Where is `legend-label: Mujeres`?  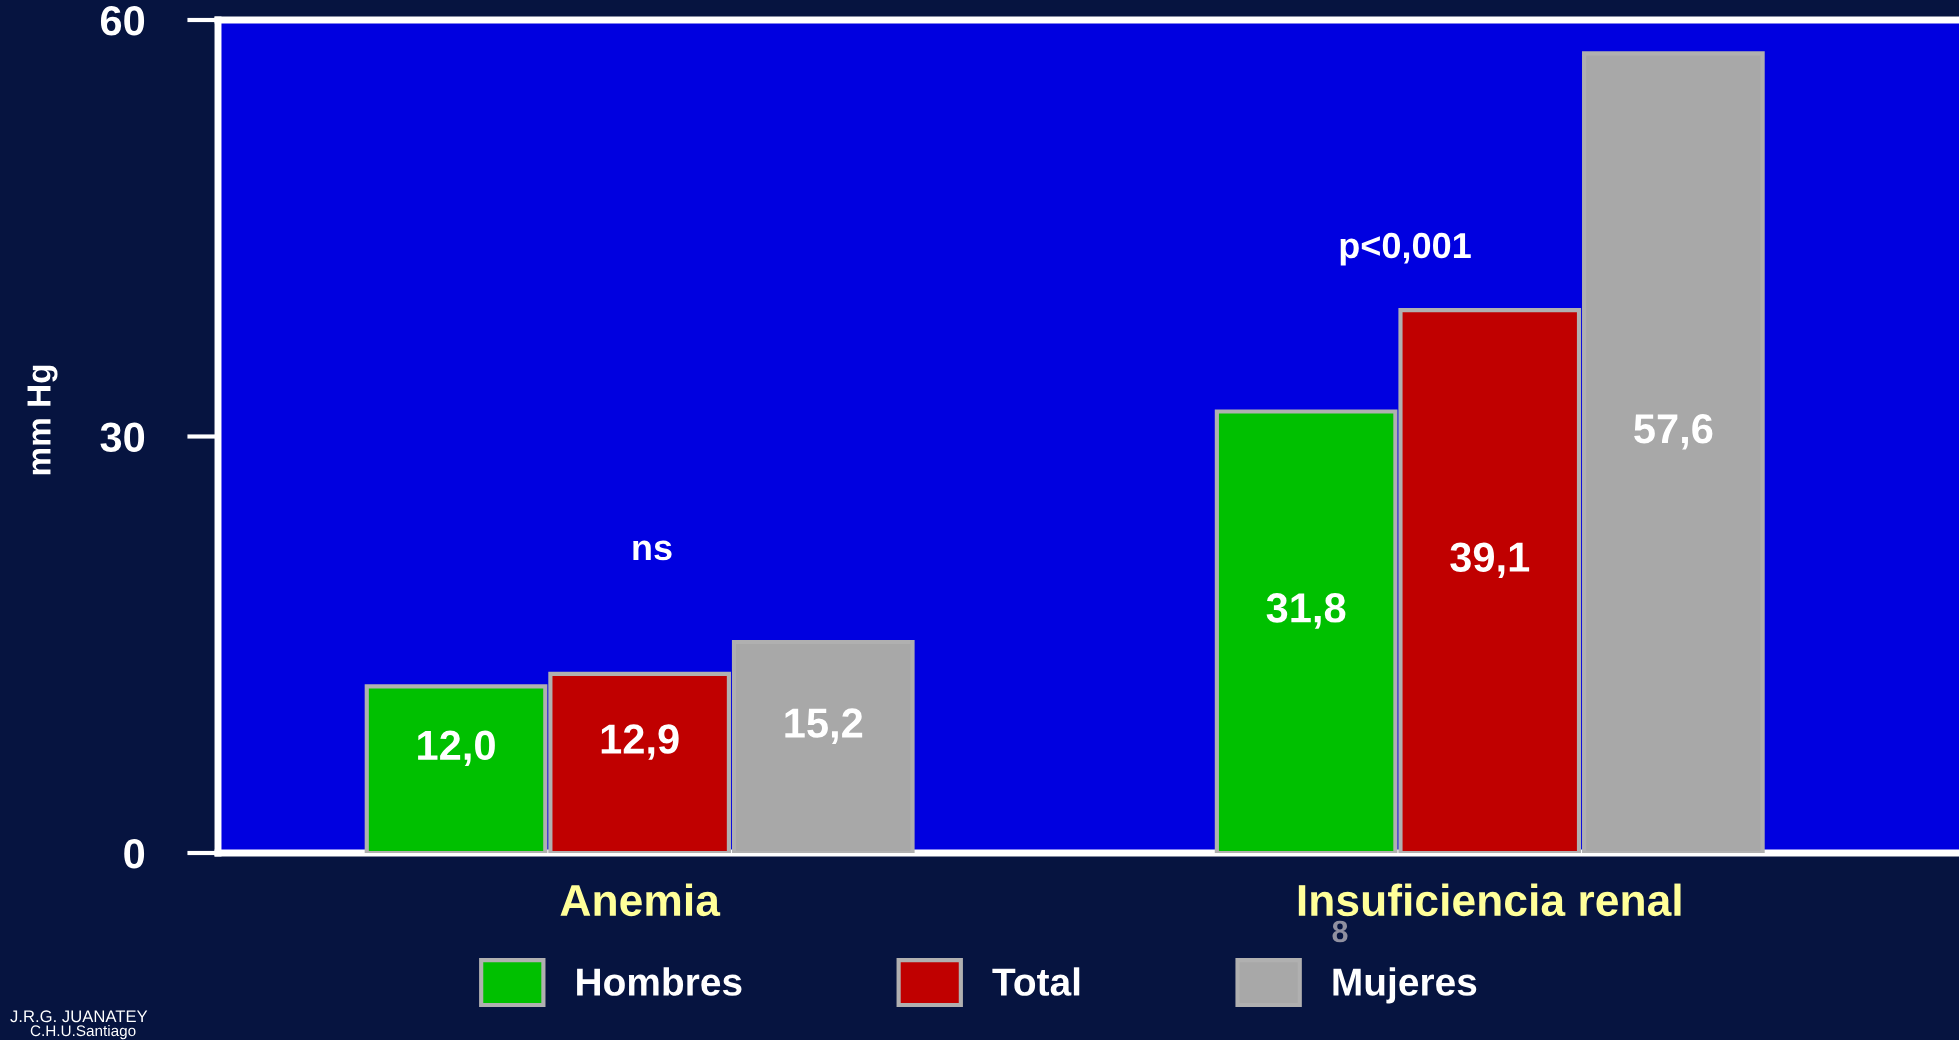
legend-label: Mujeres is located at coordinates (1405, 985).